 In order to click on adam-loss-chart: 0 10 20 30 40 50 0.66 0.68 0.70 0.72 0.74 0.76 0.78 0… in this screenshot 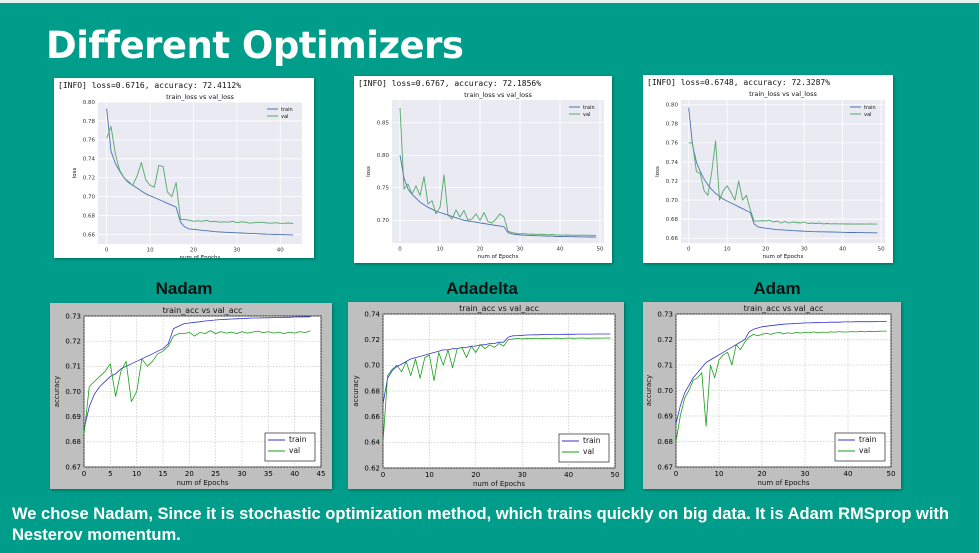, I will do `click(770, 175)`.